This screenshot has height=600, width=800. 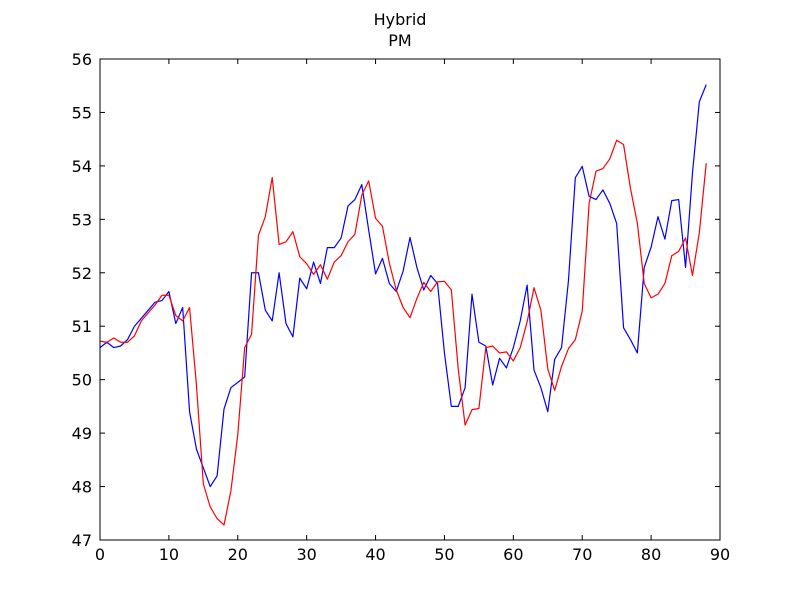 What do you see at coordinates (400, 40) in the screenshot?
I see `chart-subtitle: PM` at bounding box center [400, 40].